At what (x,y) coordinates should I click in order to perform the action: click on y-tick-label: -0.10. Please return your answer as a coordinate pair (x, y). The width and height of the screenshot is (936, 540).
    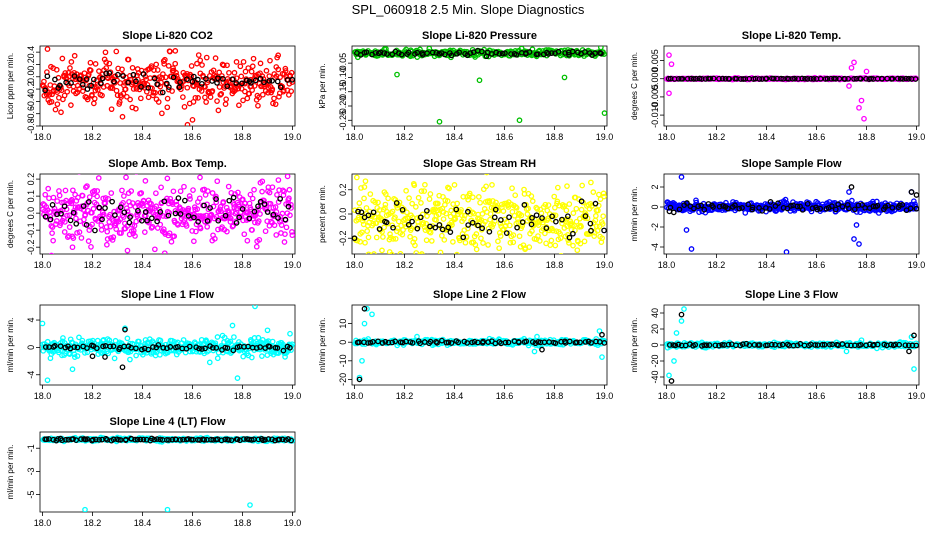
    Looking at the image, I should click on (343, 77).